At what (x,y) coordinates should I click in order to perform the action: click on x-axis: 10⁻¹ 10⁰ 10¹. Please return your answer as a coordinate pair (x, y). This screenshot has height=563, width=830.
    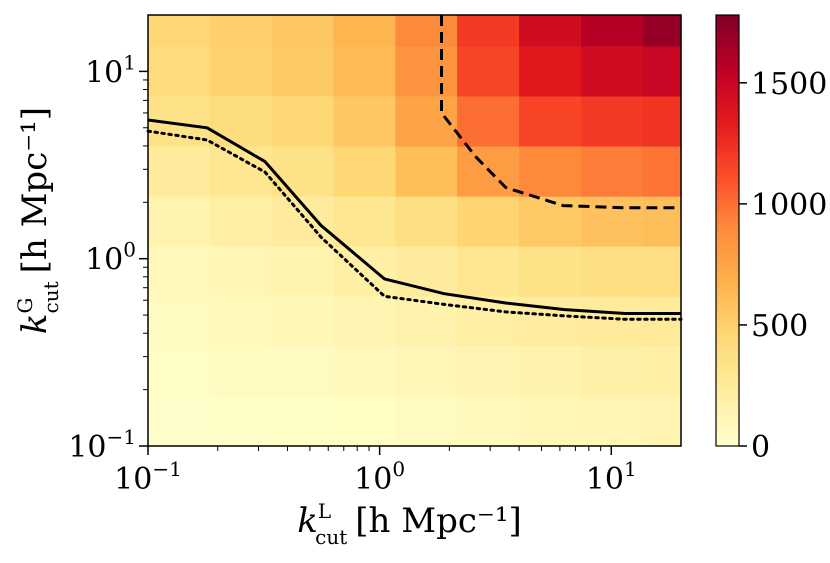
    Looking at the image, I should click on (375, 471).